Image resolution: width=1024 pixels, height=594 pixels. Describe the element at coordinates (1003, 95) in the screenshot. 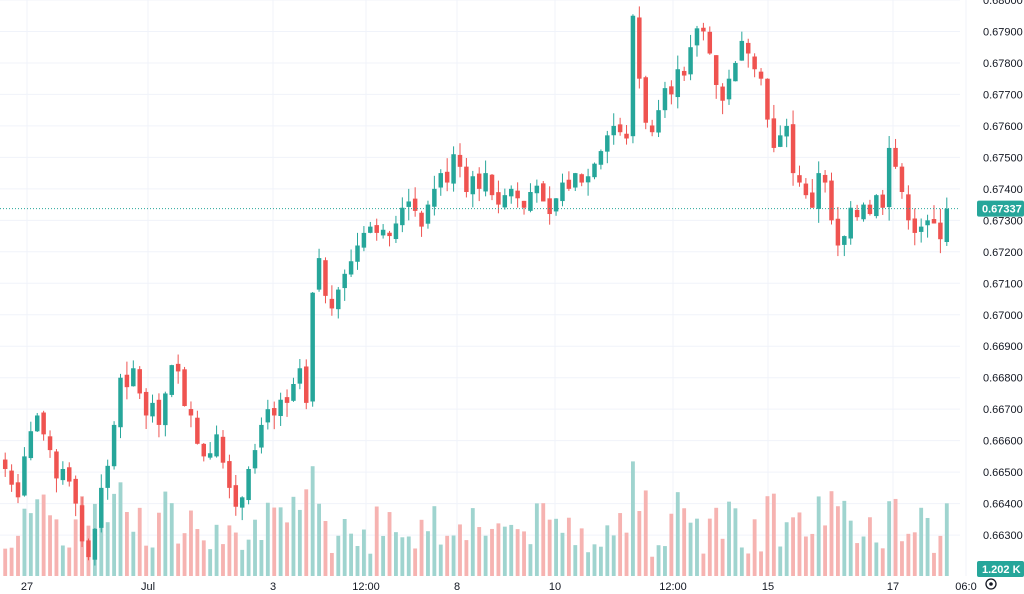

I see `y-tick-label: 0.67700` at that location.